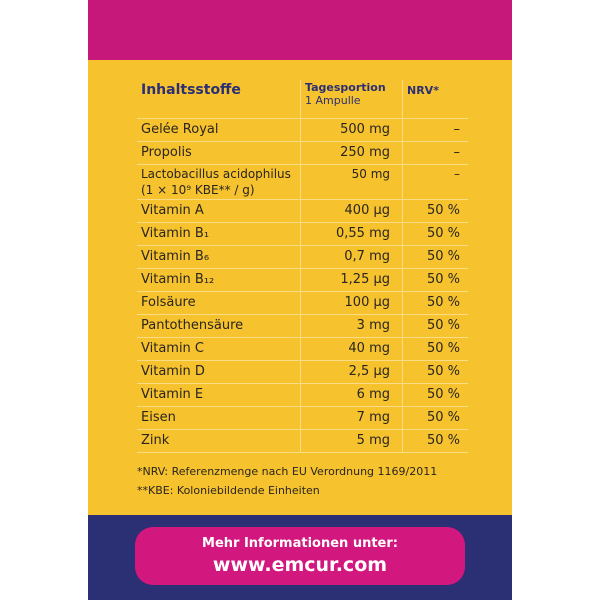 Image resolution: width=600 pixels, height=600 pixels. I want to click on table-cell: 100 µg, so click(351, 303).